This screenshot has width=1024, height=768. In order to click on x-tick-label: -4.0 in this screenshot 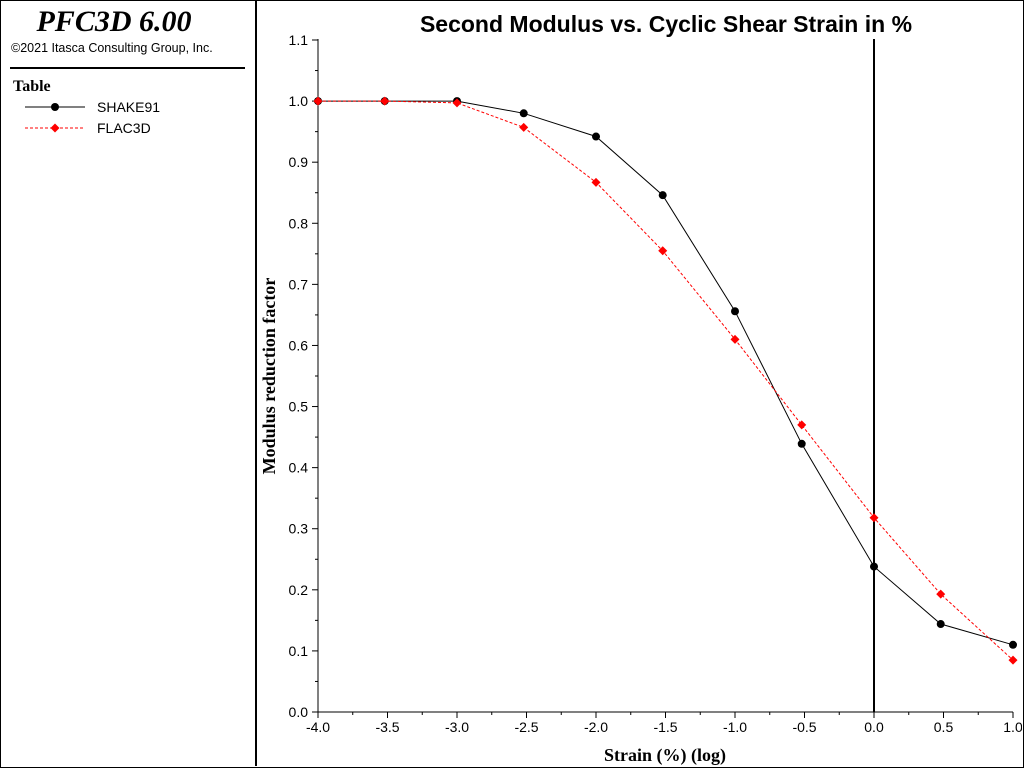, I will do `click(318, 727)`.